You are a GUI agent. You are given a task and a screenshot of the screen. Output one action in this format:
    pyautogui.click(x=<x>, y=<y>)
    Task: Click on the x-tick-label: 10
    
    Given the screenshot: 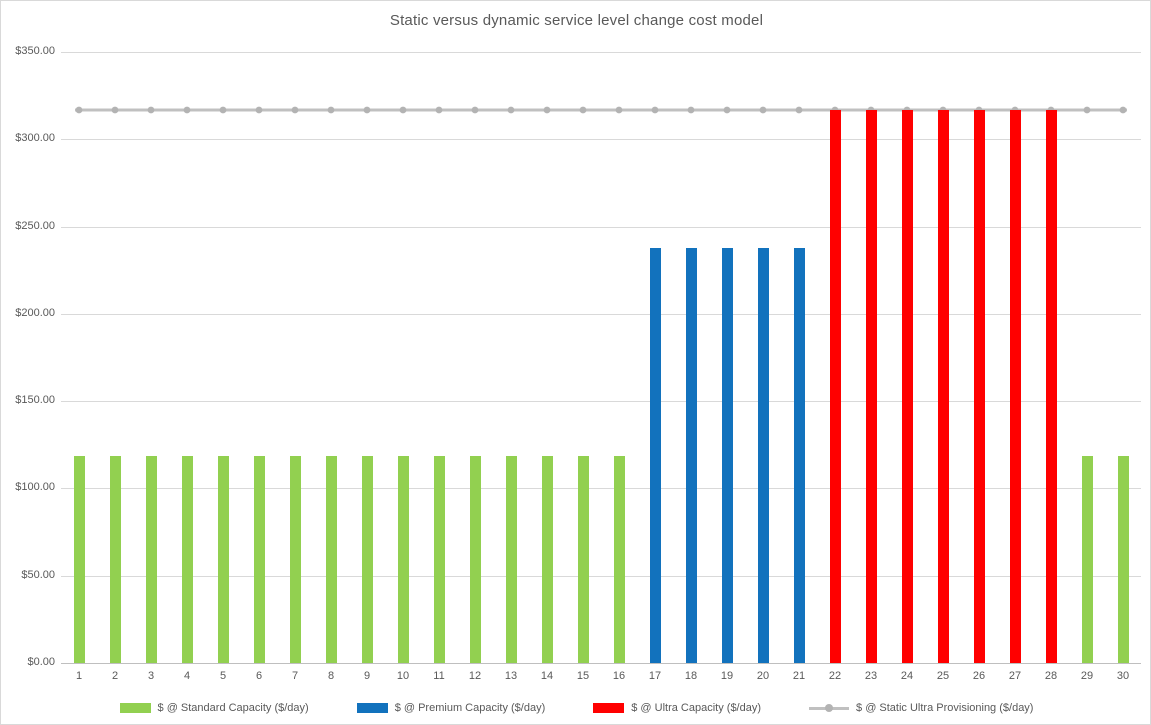 What is the action you would take?
    pyautogui.click(x=403, y=676)
    